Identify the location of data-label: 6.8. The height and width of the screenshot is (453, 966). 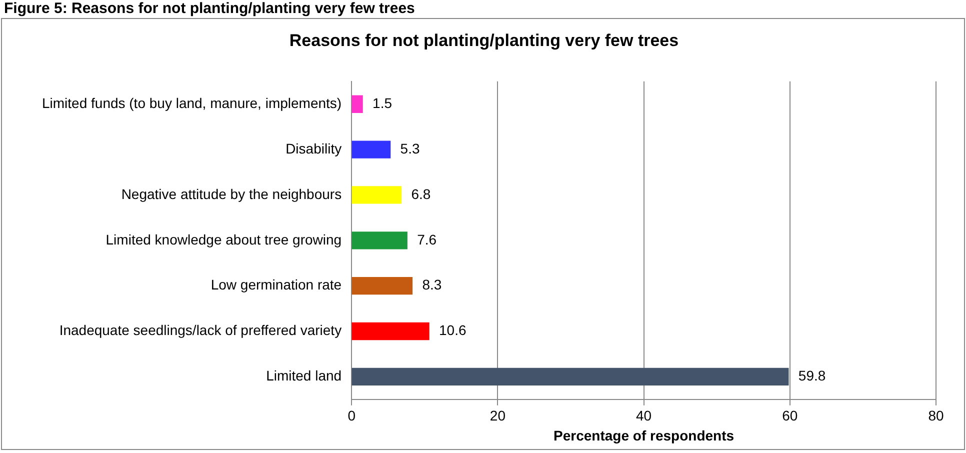
(421, 194).